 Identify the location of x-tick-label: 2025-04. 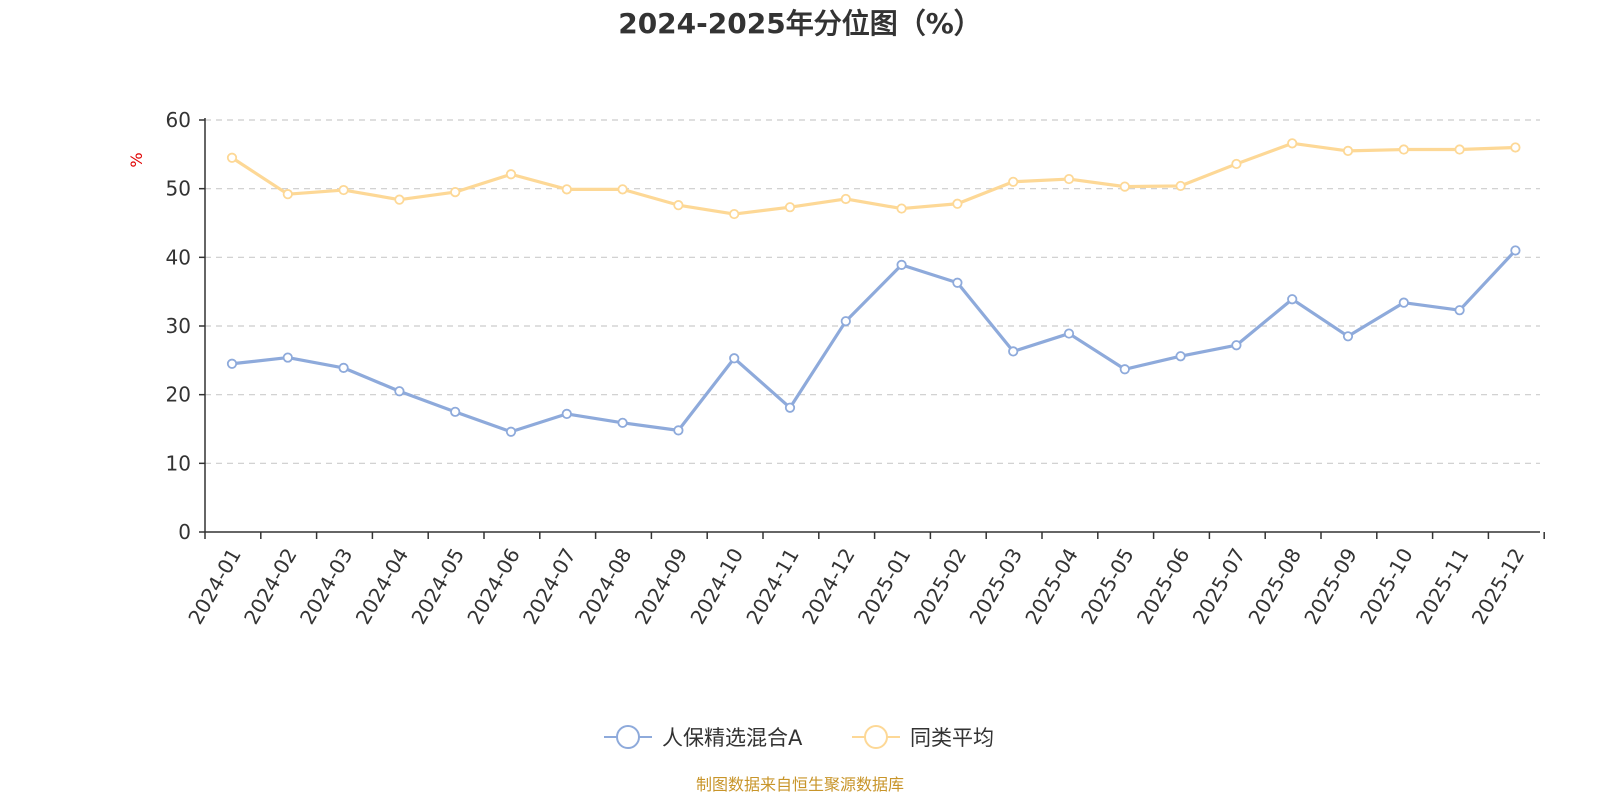
(1051, 586).